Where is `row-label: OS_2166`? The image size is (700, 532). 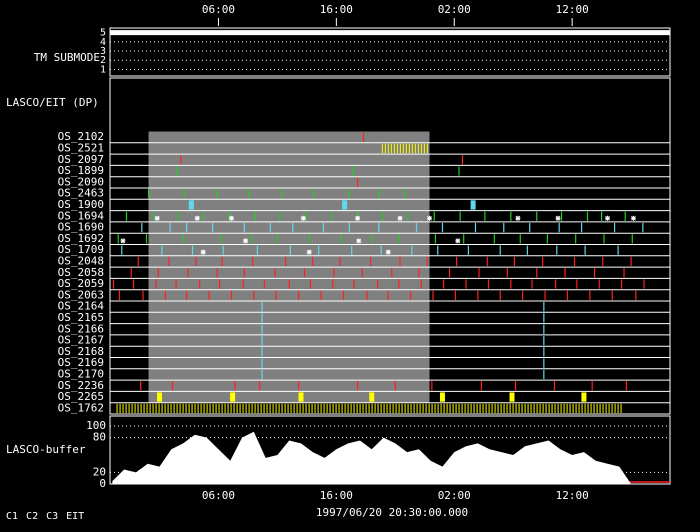 row-label: OS_2166 is located at coordinates (81, 328).